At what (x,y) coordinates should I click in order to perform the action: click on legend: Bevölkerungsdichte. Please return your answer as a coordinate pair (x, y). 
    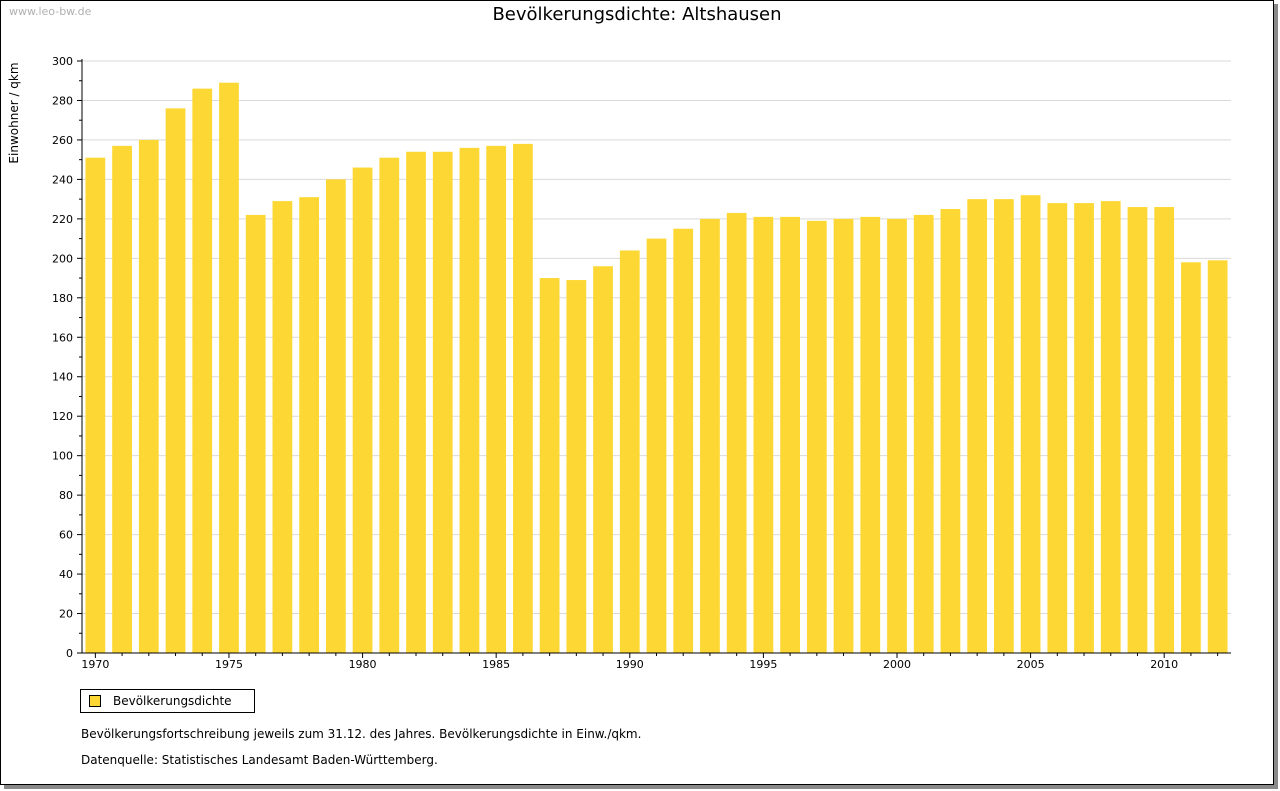
    Looking at the image, I should click on (167, 701).